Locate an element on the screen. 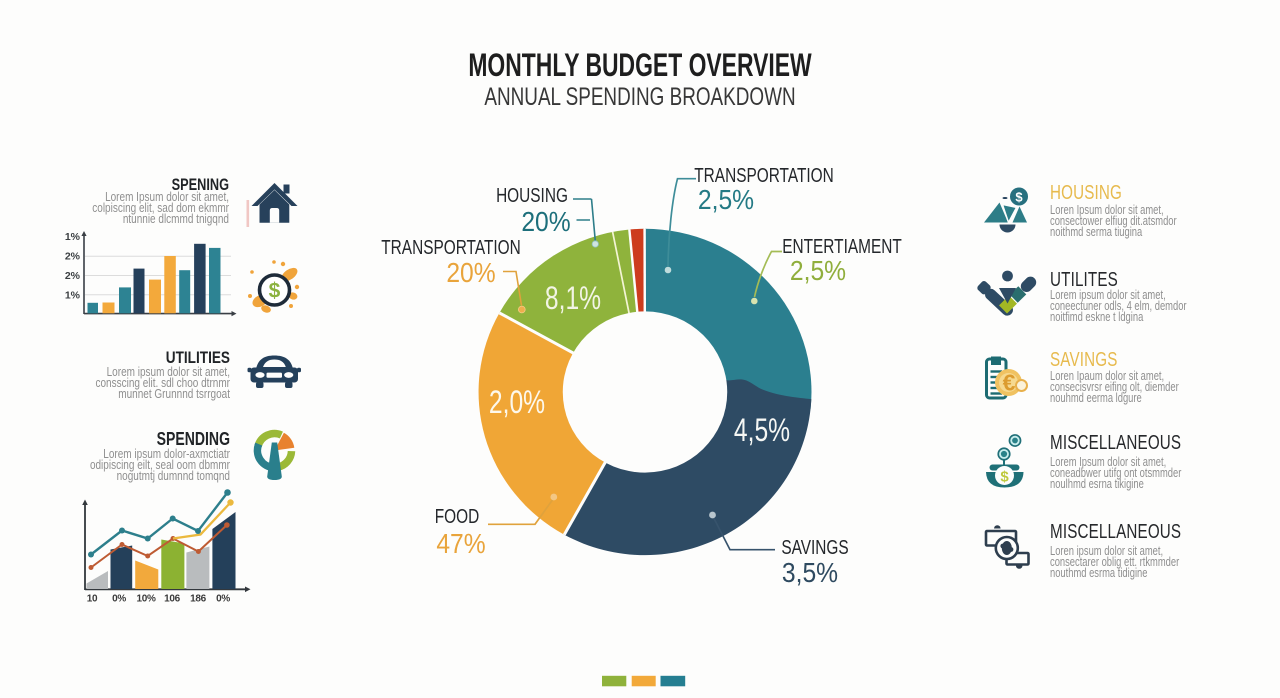 Image resolution: width=1280 pixels, height=698 pixels. svg-text: 186 is located at coordinates (198, 599).